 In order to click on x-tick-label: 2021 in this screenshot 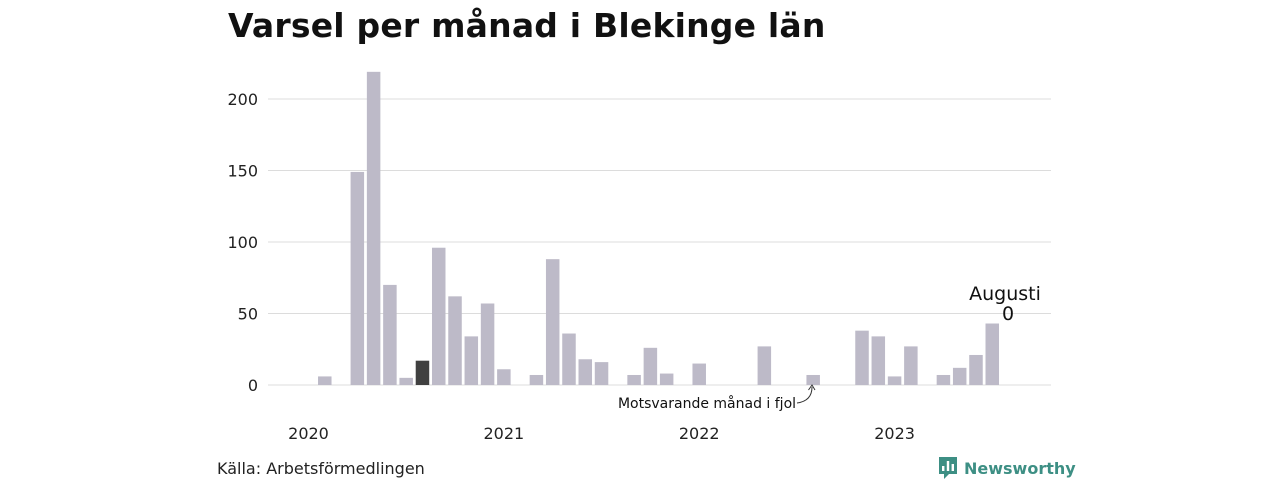, I will do `click(504, 433)`.